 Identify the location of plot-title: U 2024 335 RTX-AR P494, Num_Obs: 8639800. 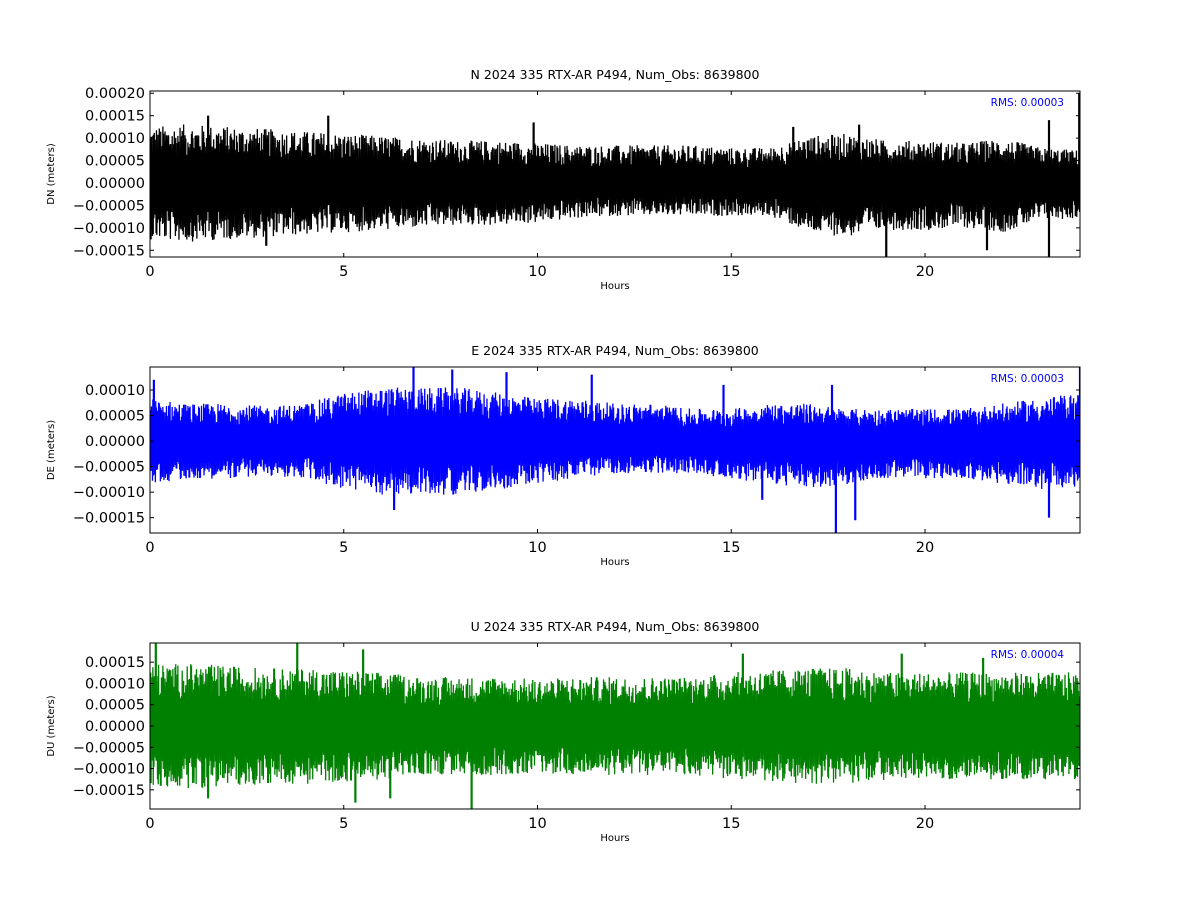
(615, 626).